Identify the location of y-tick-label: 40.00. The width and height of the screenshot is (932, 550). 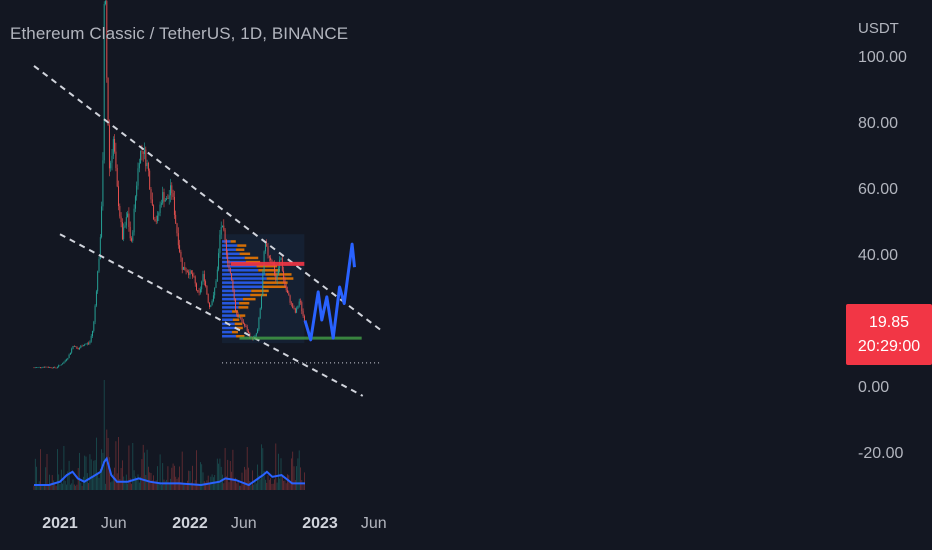
(878, 255).